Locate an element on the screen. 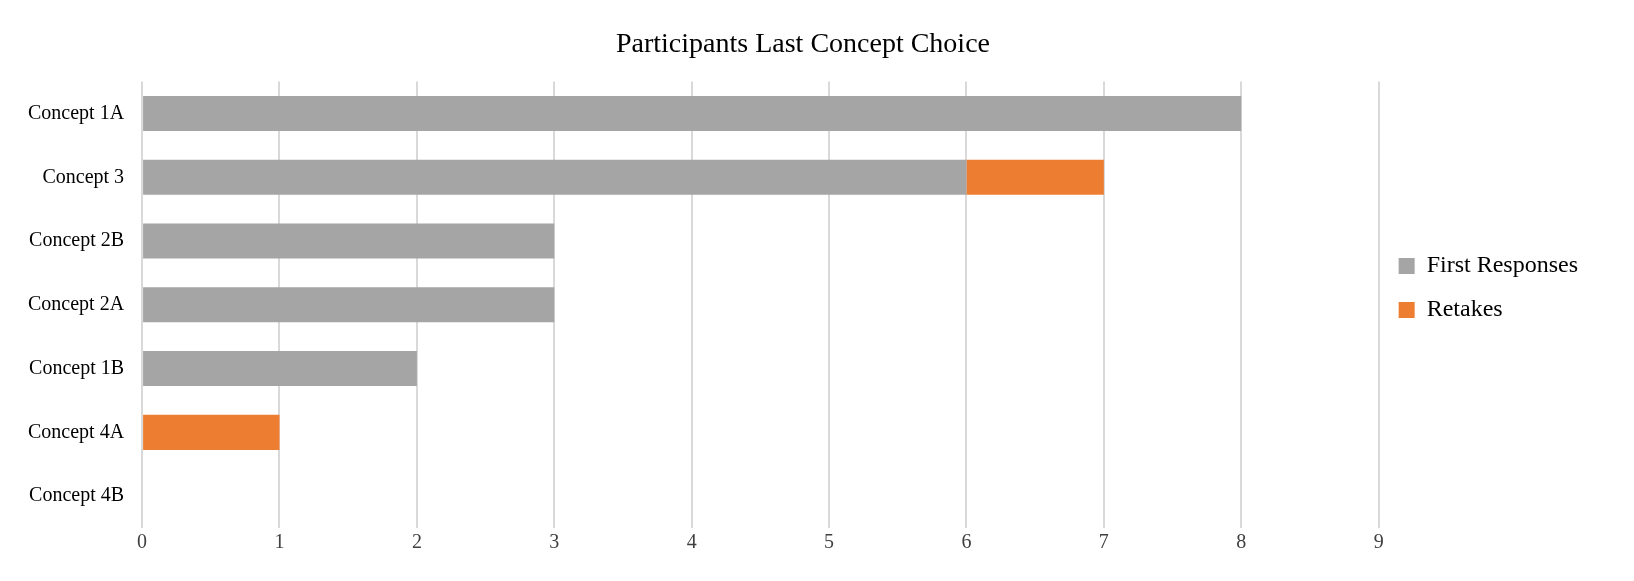  legend-label: Retakes is located at coordinates (1464, 308).